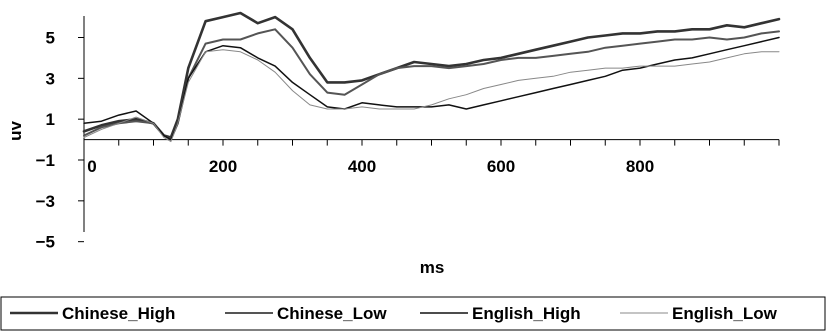 The image size is (826, 331). What do you see at coordinates (50, 78) in the screenshot?
I see `y-tick-label: 3` at bounding box center [50, 78].